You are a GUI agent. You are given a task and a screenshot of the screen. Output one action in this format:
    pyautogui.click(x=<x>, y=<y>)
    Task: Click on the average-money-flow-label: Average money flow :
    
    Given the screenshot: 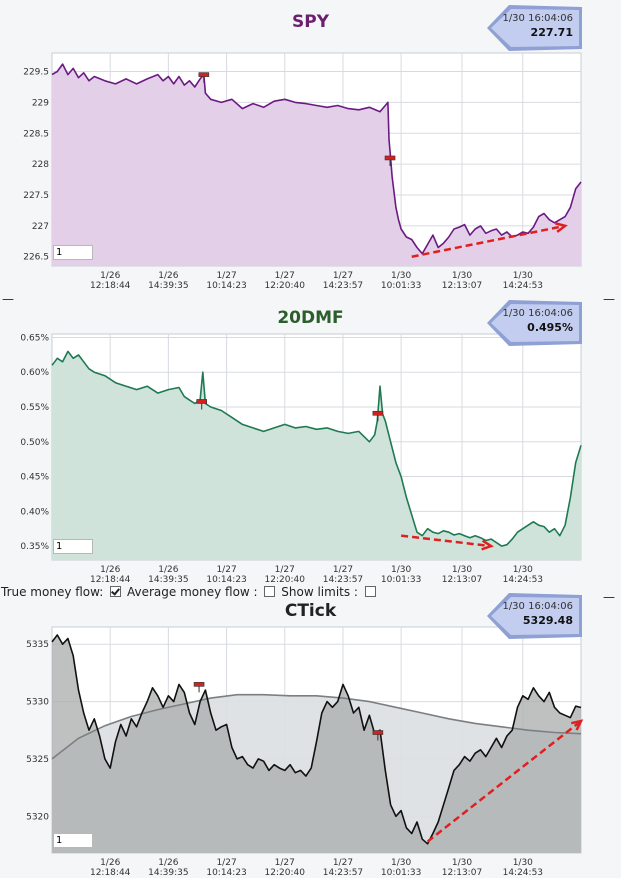 What is the action you would take?
    pyautogui.click(x=192, y=592)
    